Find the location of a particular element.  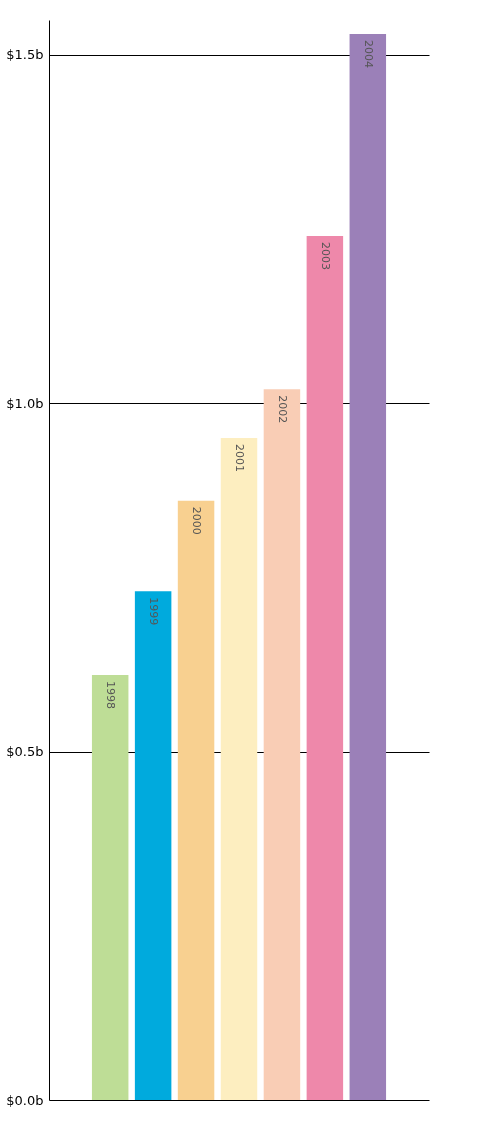

y-tick-label: $1.5b is located at coordinates (25, 55).